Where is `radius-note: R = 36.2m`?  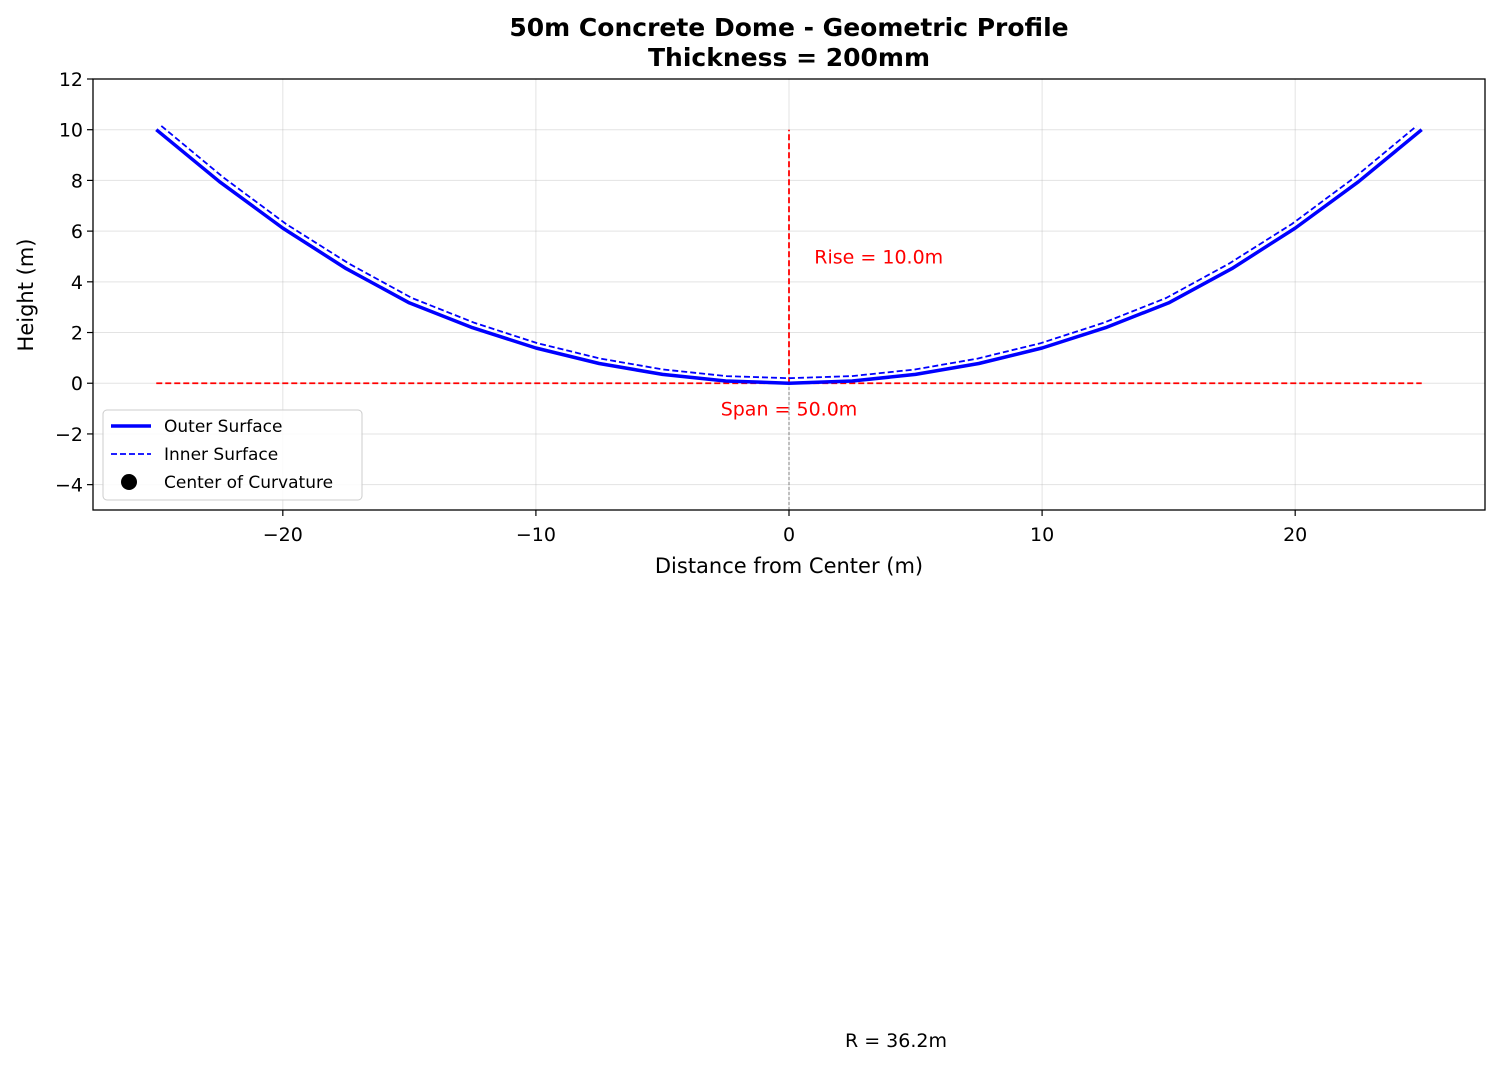 radius-note: R = 36.2m is located at coordinates (896, 1041).